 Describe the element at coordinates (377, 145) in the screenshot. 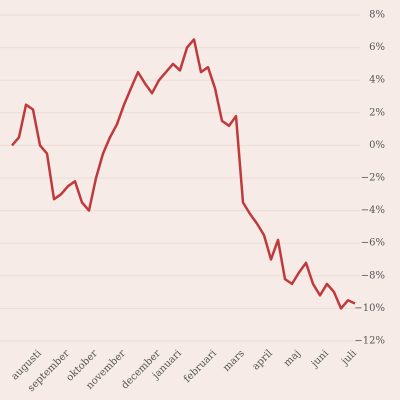

I see `y-tick-label: 0%` at that location.